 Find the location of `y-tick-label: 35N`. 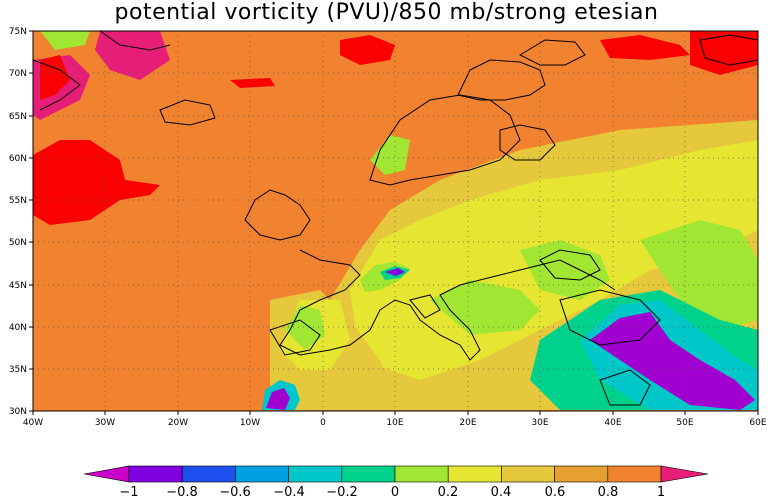

y-tick-label: 35N is located at coordinates (18, 370).